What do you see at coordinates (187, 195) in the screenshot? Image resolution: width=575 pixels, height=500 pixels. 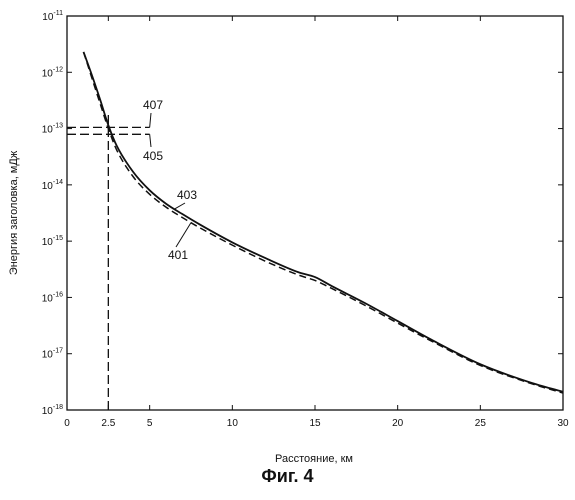 I see `annotation-label-403: 403` at bounding box center [187, 195].